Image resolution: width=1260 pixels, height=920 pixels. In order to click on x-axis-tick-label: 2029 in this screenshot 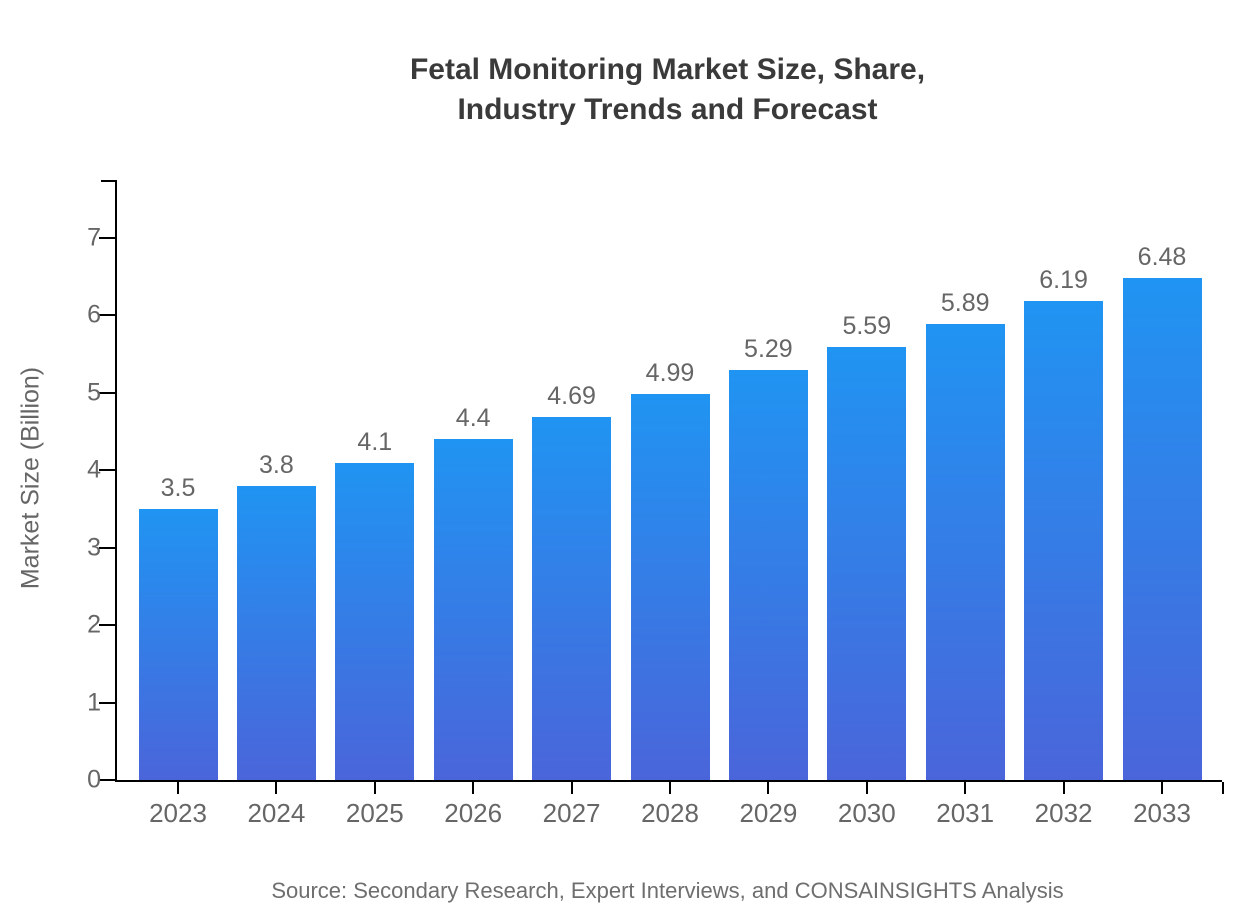, I will do `click(768, 813)`.